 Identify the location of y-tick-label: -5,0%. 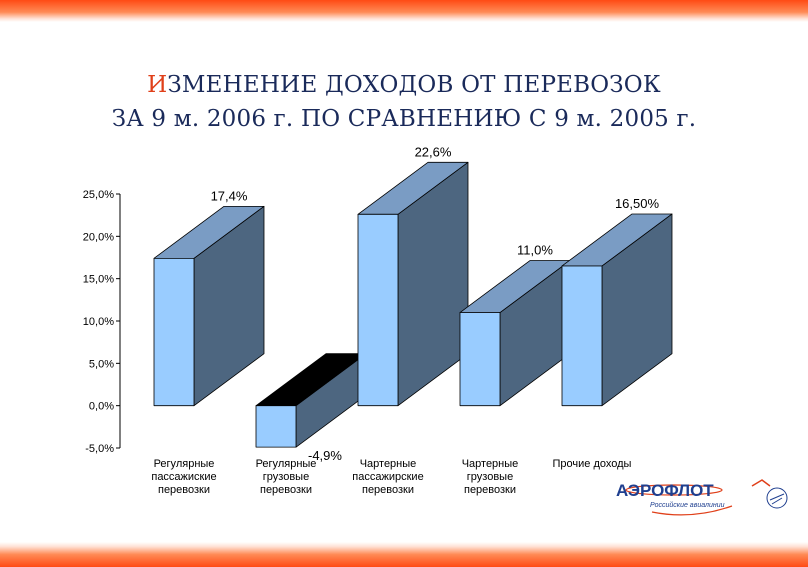
(99, 449).